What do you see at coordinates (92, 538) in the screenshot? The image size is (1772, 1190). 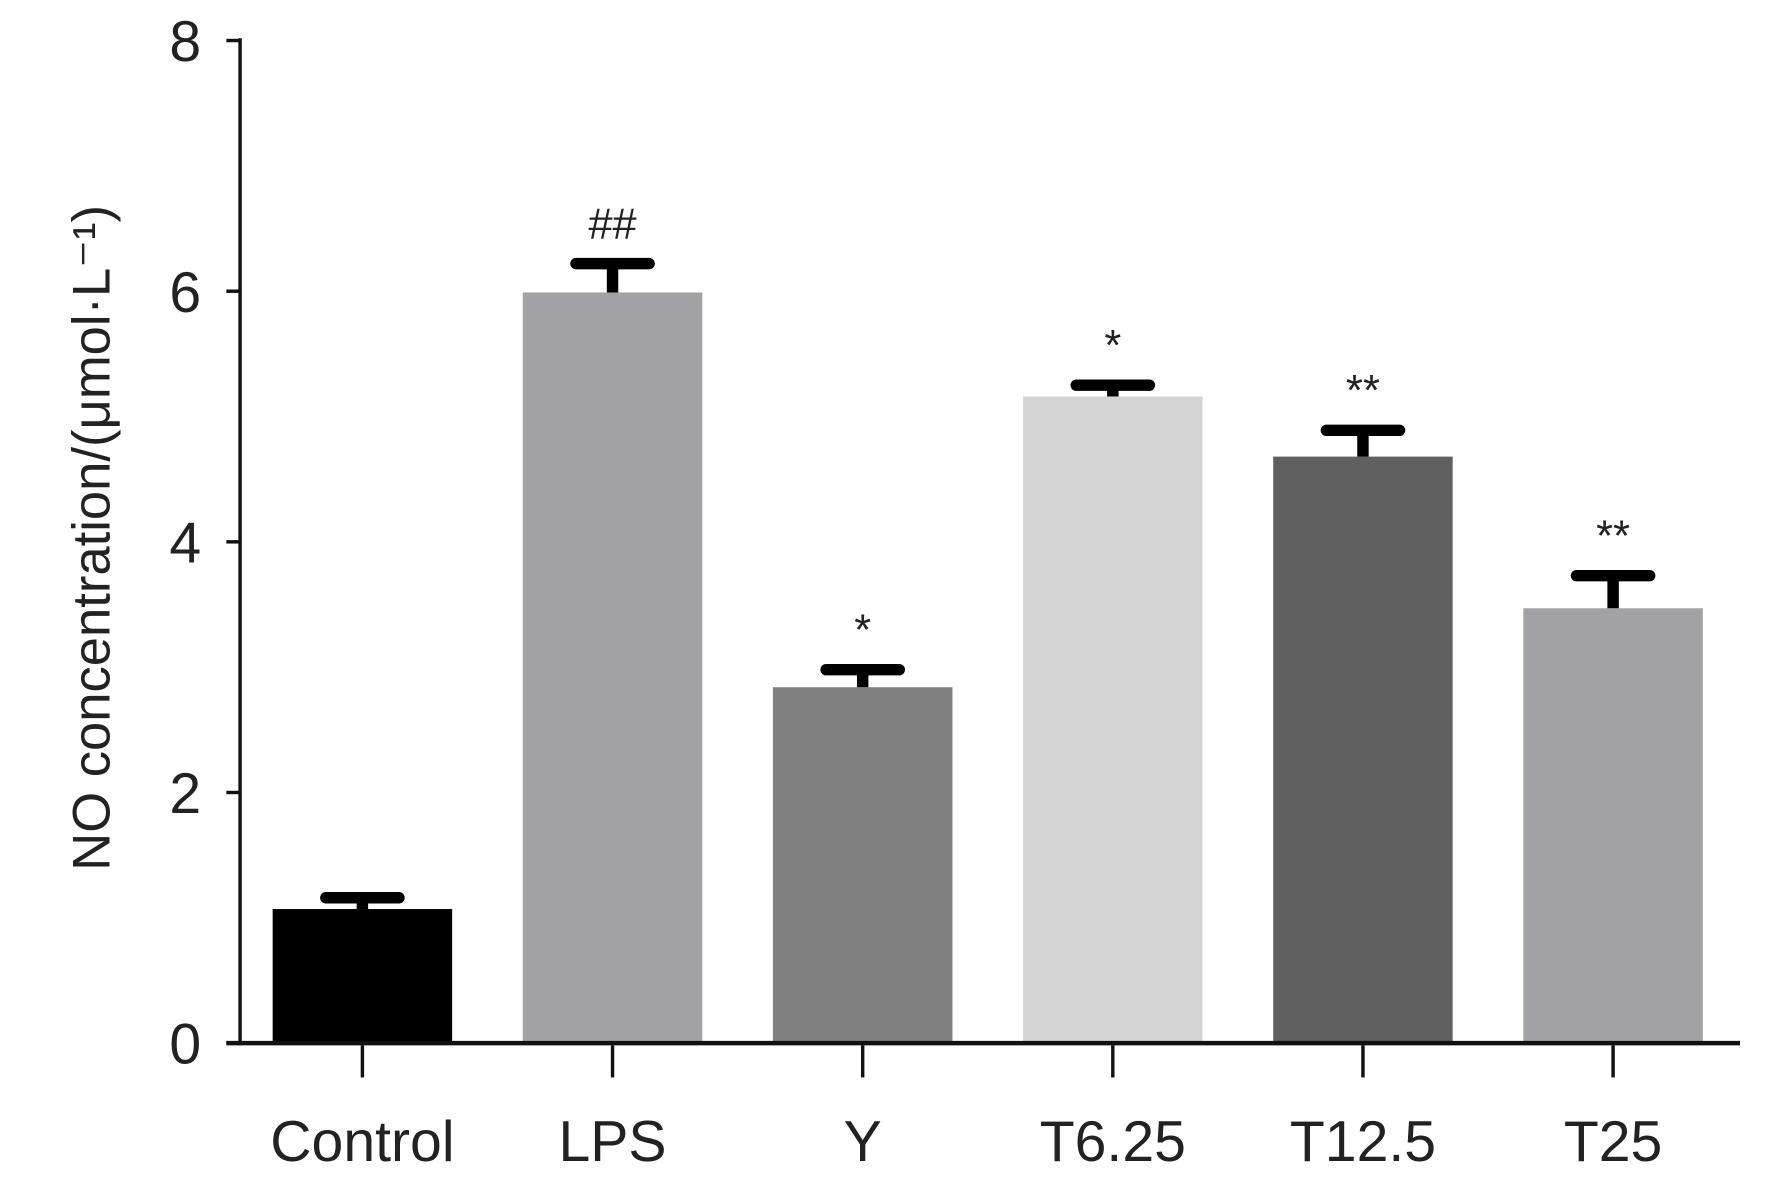 I see `y-axis-label: NO concentration/(μmol·L⁻¹)` at bounding box center [92, 538].